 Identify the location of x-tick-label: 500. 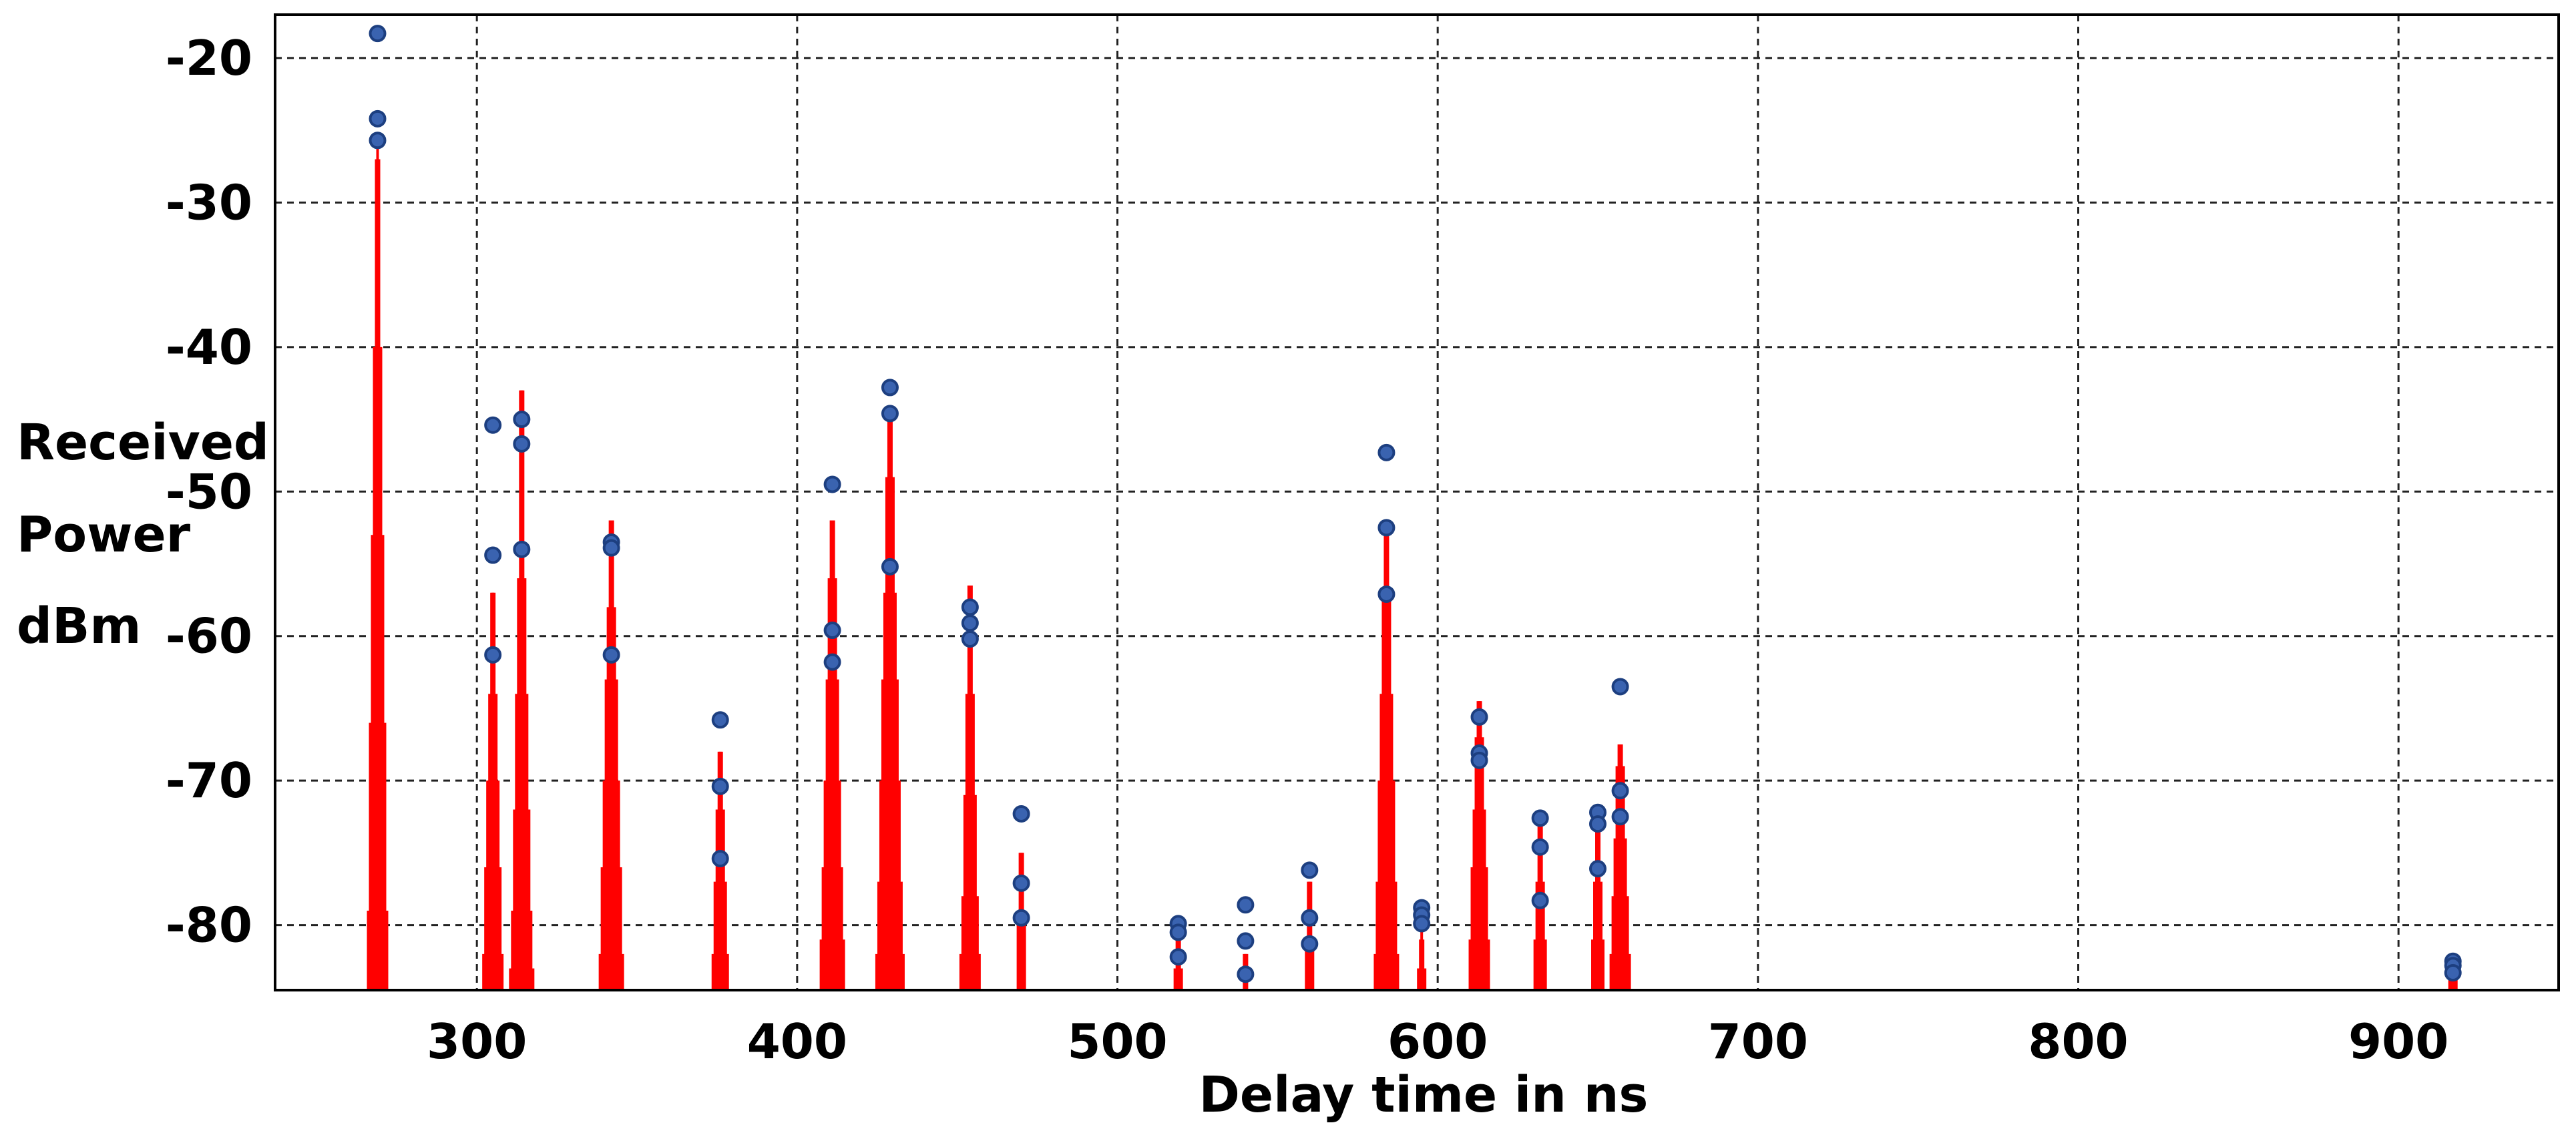
(1117, 1041).